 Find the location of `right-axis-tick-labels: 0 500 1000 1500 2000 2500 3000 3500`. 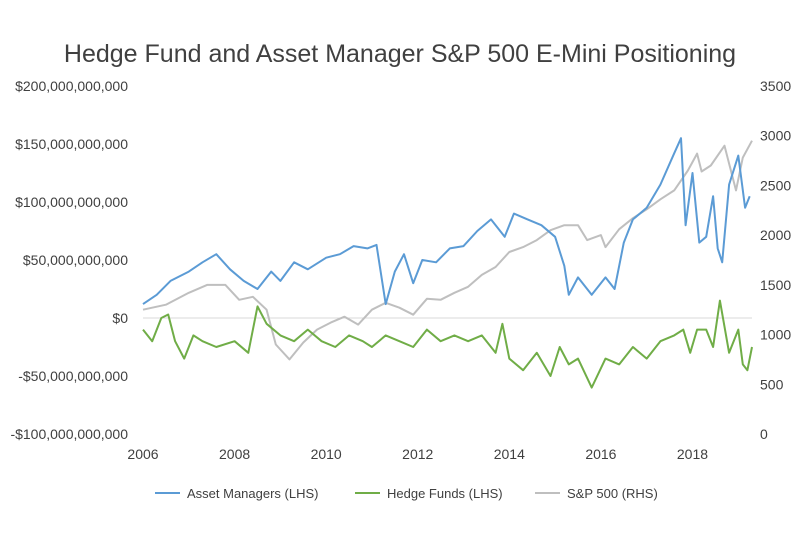

right-axis-tick-labels: 0 500 1000 1500 2000 2500 3000 3500 is located at coordinates (775, 260).